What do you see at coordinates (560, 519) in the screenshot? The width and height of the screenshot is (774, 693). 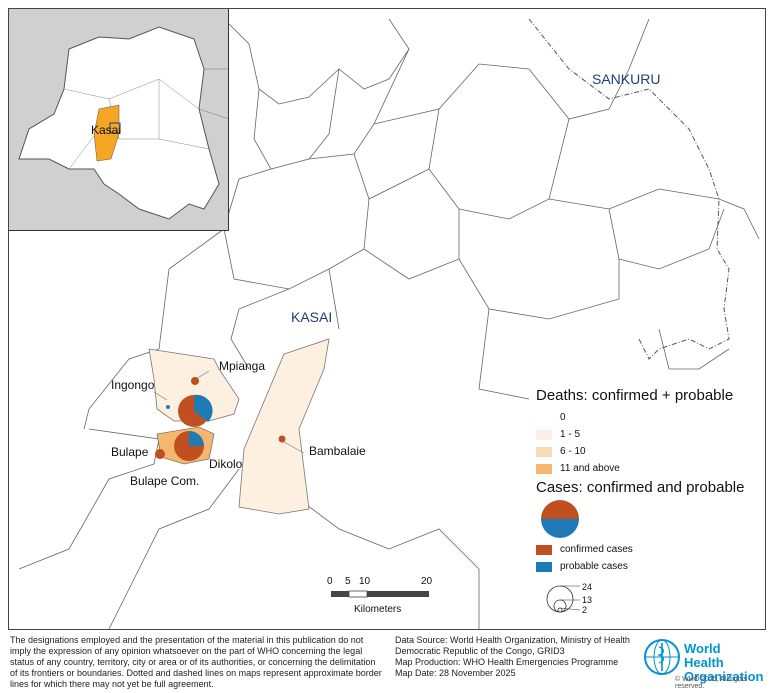 I see `cases-pie-symbol` at bounding box center [560, 519].